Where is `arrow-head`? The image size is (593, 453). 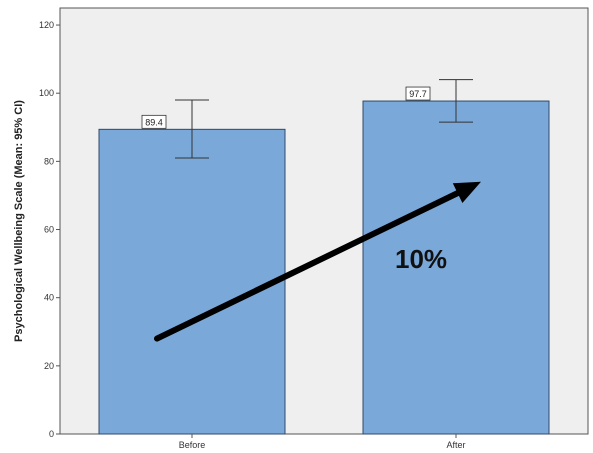
arrow-head is located at coordinates (466, 192).